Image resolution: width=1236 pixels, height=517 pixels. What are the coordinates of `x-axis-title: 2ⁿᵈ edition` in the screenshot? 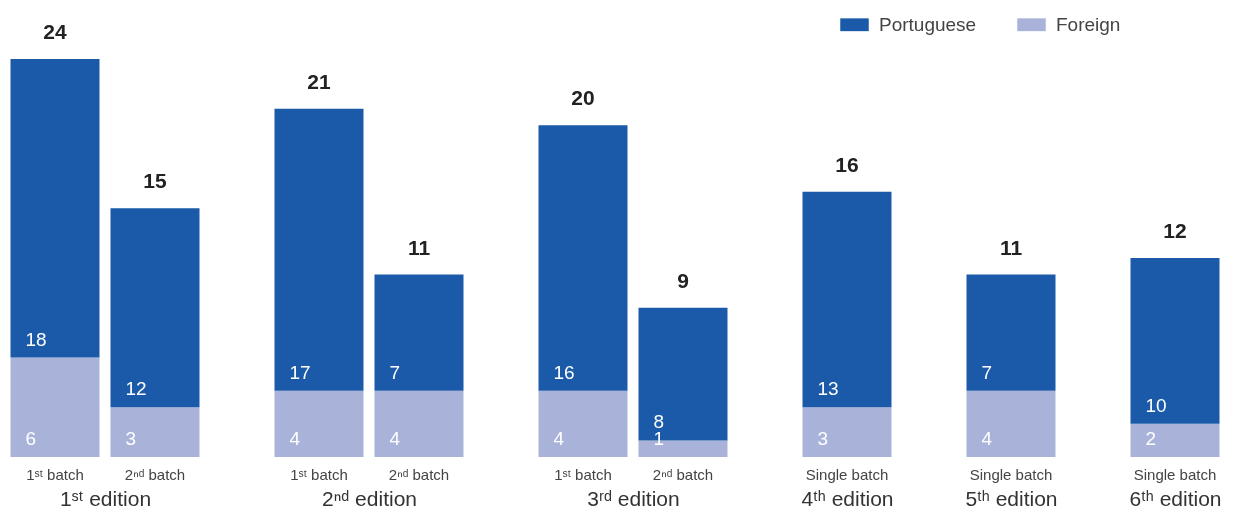 It's located at (369, 498).